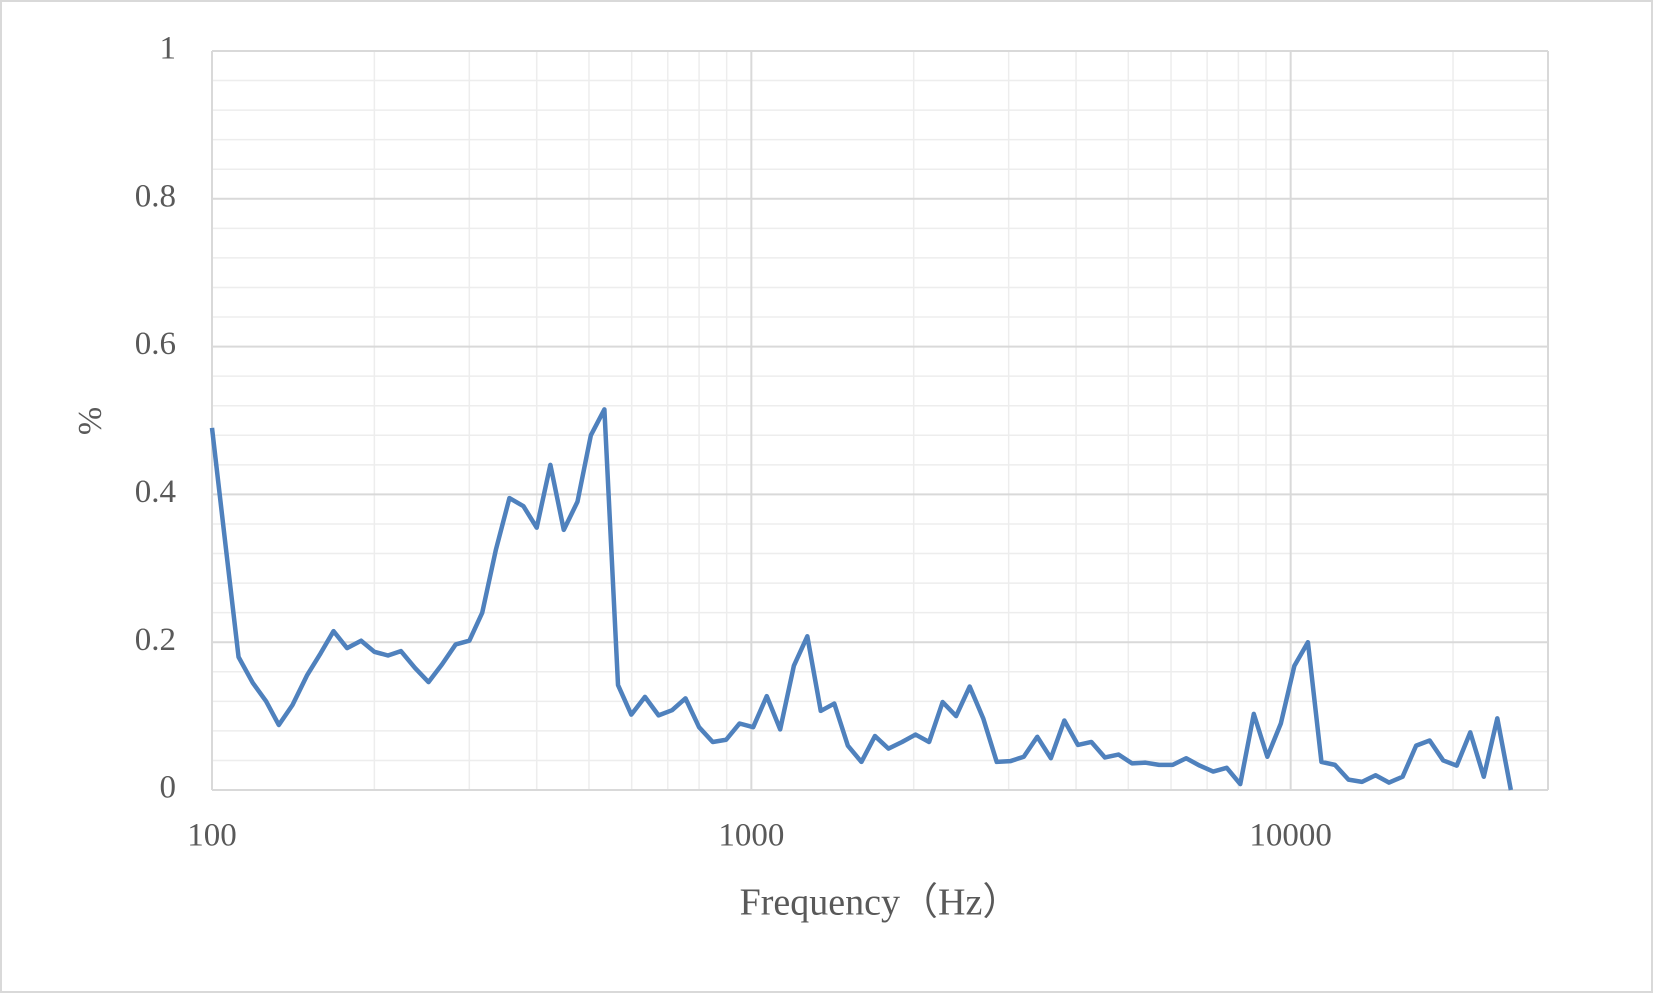 Image resolution: width=1653 pixels, height=998 pixels. Describe the element at coordinates (751, 836) in the screenshot. I see `x-tick-label: 1000` at that location.